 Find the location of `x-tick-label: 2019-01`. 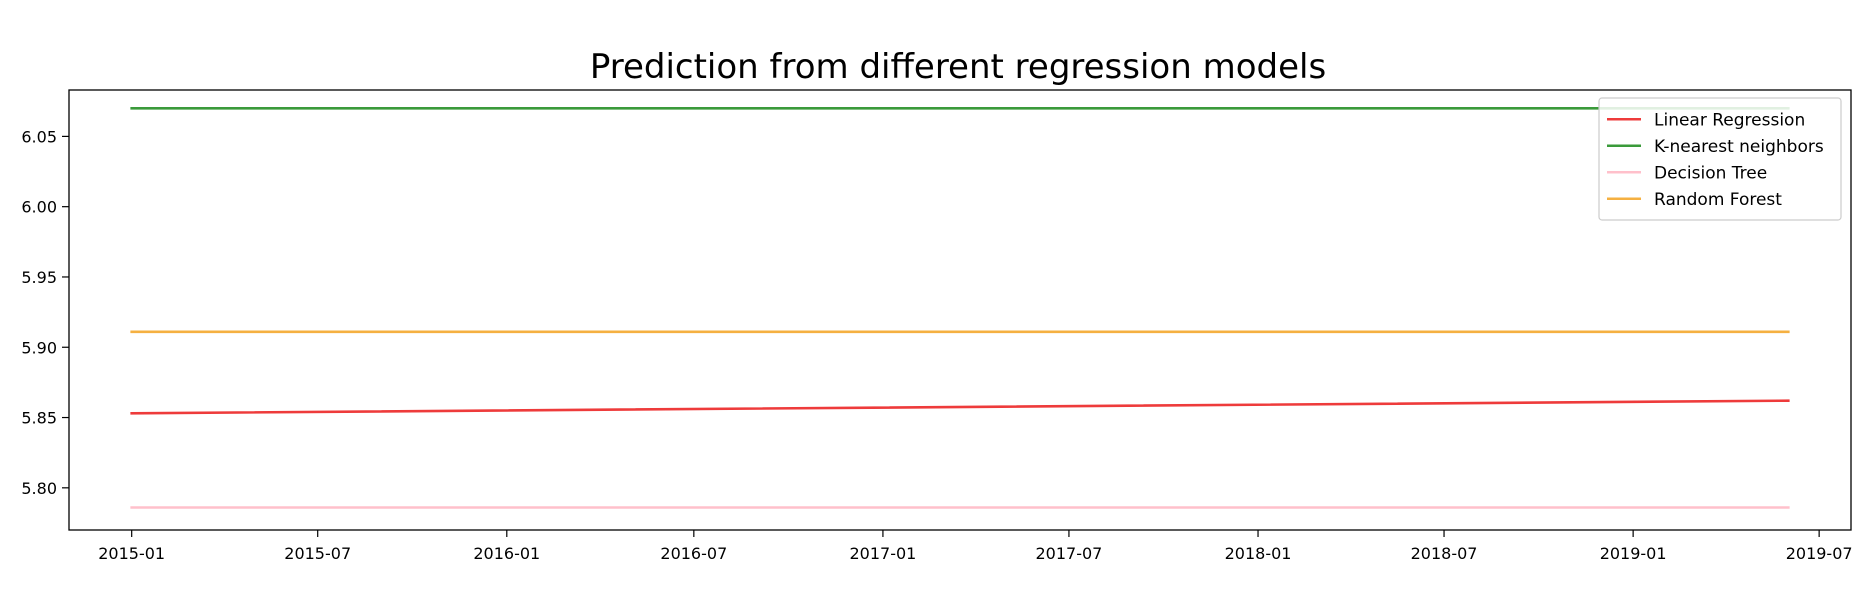

x-tick-label: 2019-01 is located at coordinates (1633, 553).